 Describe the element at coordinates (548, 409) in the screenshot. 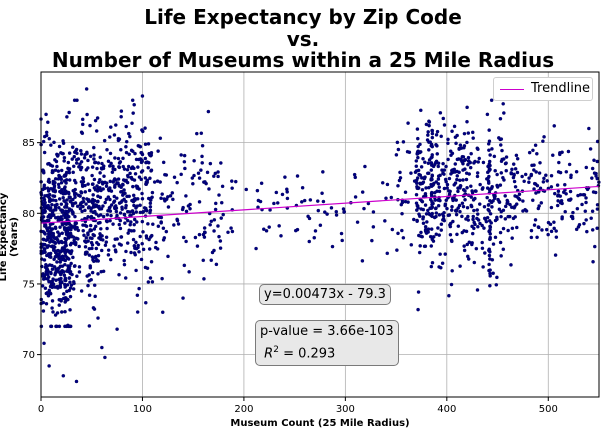

I see `x-tick-label: 500` at that location.